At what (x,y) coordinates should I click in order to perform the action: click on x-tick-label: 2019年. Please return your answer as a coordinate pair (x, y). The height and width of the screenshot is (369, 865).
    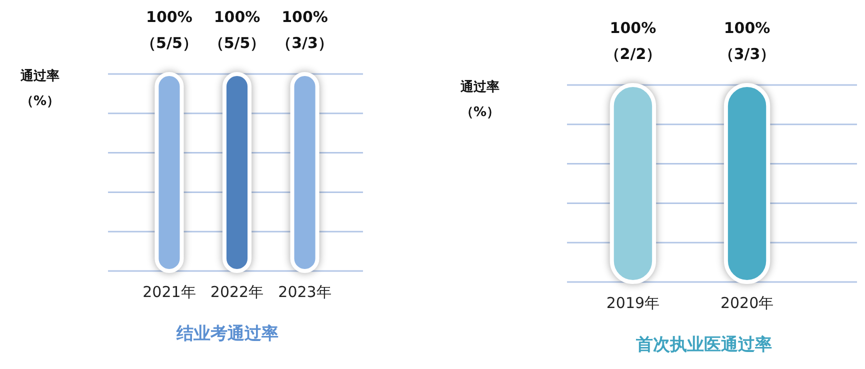
    Looking at the image, I should click on (633, 303).